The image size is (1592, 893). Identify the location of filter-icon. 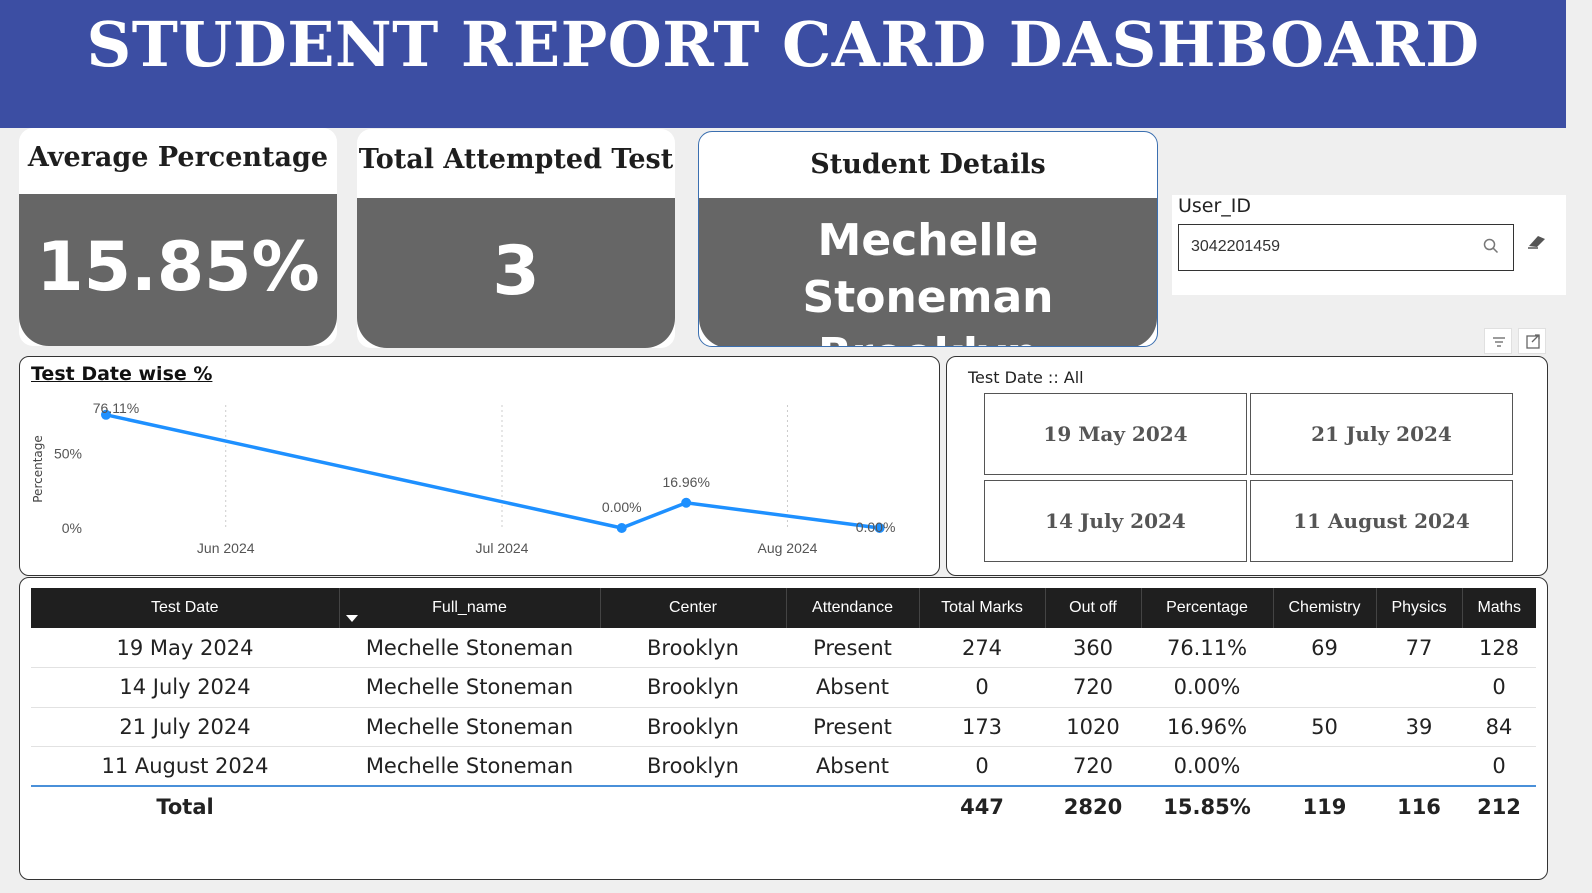
(1498, 341).